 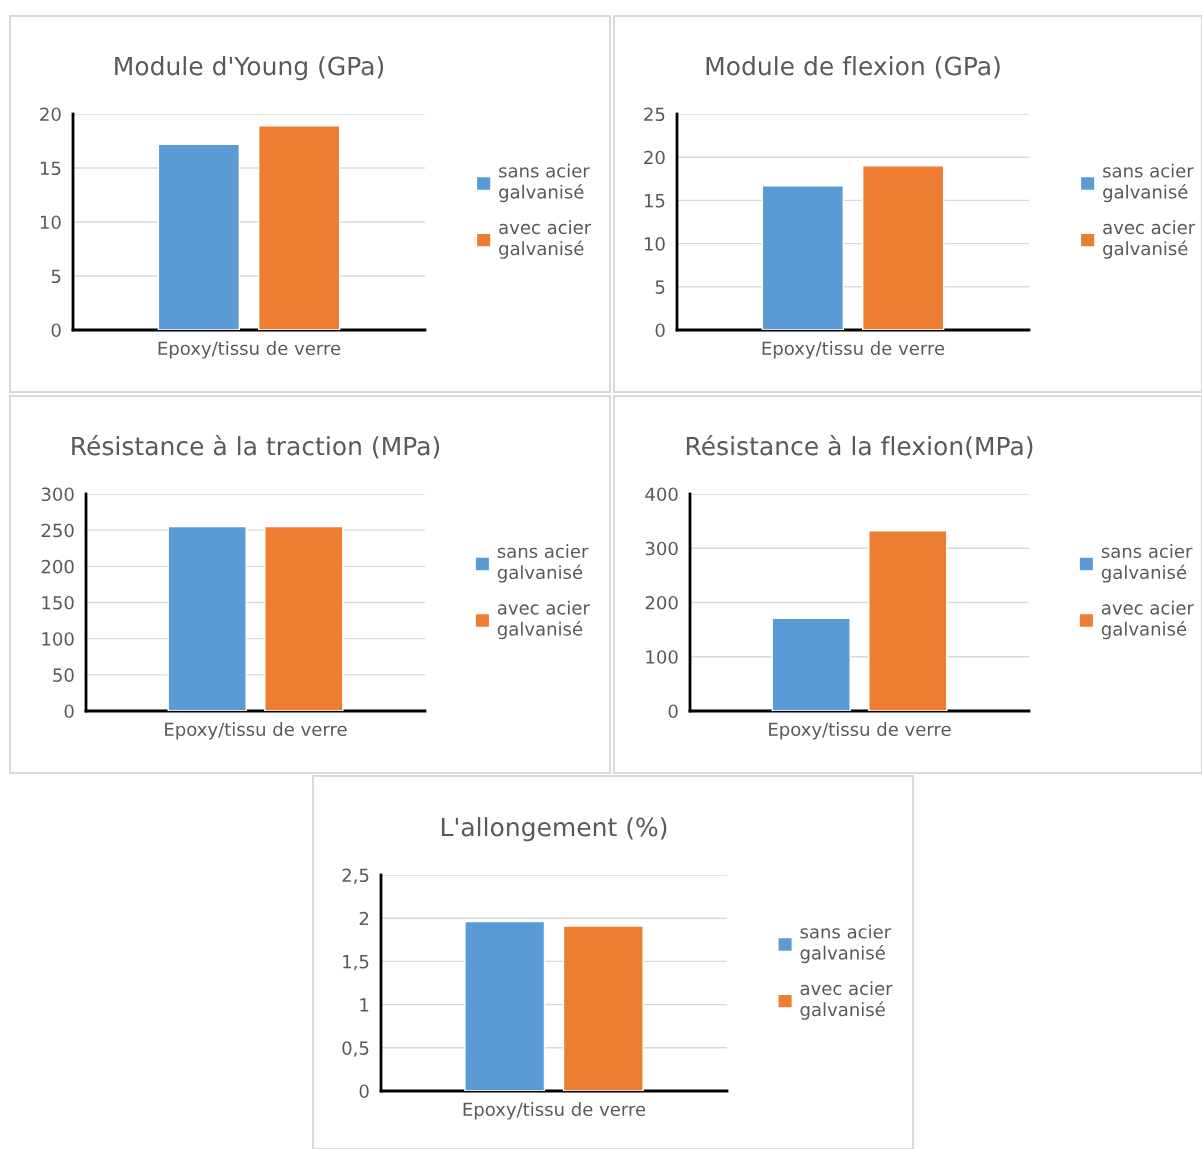 What do you see at coordinates (554, 829) in the screenshot?
I see `chart-title: L'allongement (%)` at bounding box center [554, 829].